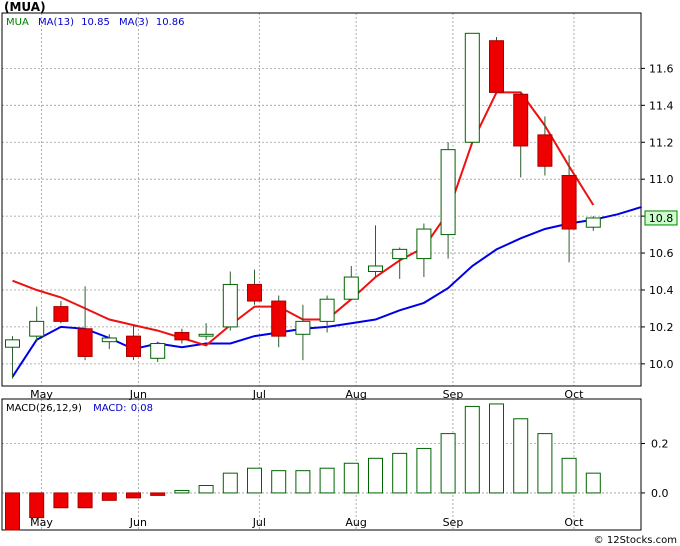 Image resolution: width=680 pixels, height=546 pixels. Describe the element at coordinates (661, 218) in the screenshot. I see `last-price-label: 10.8` at that location.